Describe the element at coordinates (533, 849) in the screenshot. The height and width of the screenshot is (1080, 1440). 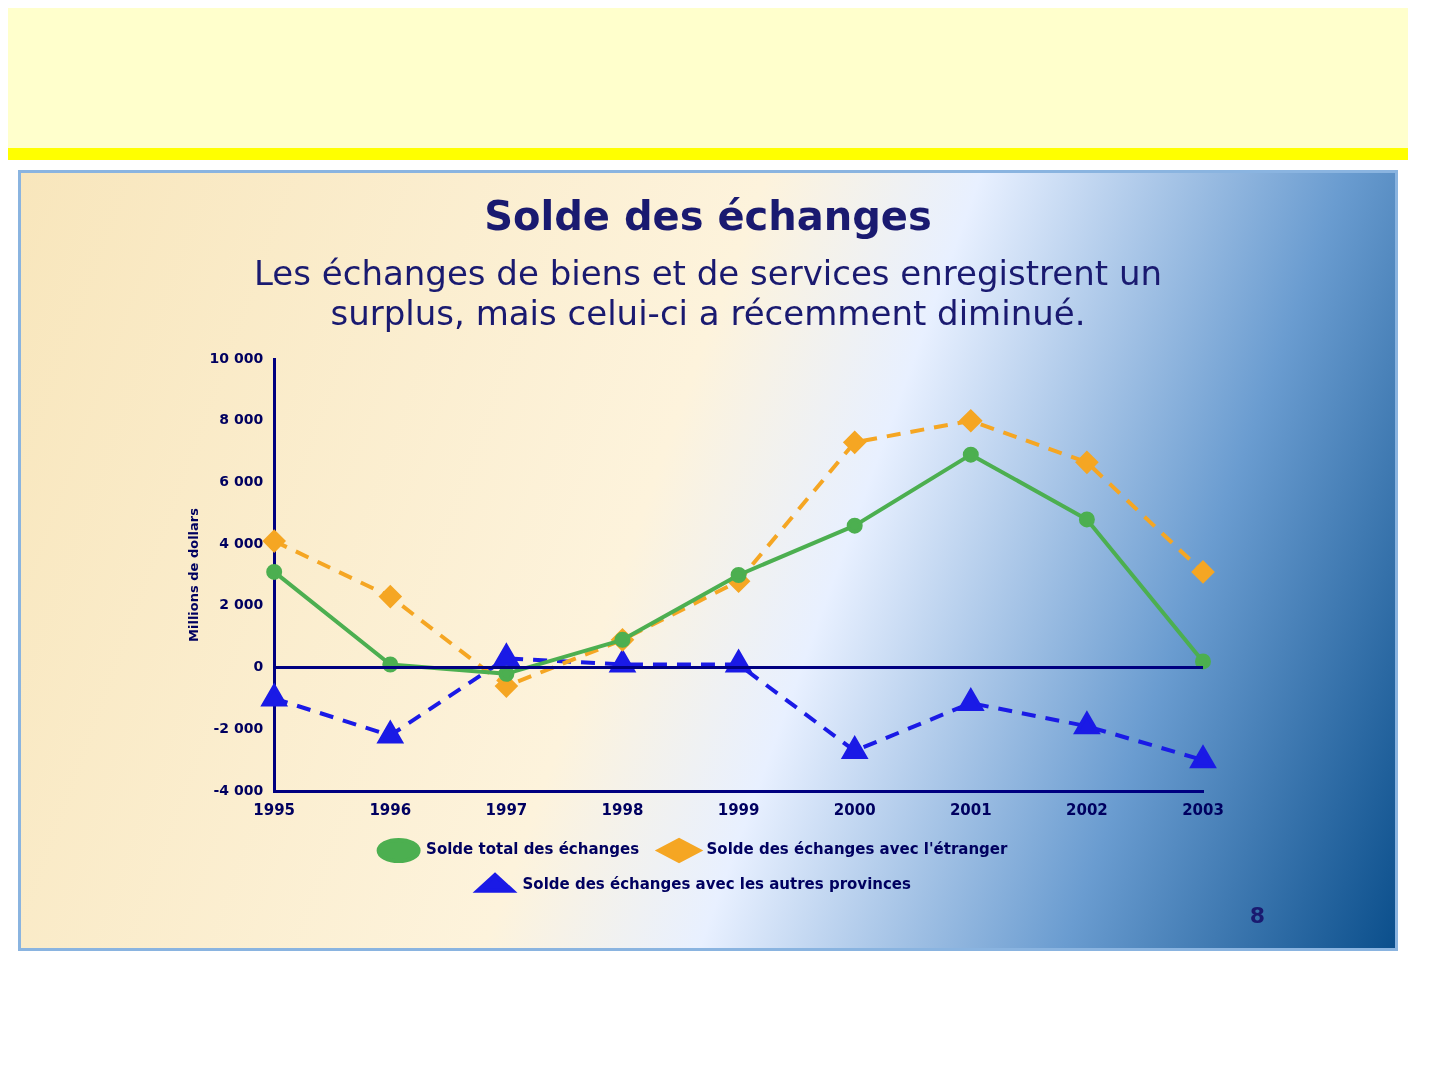
I see `legend-label: Solde total des échanges` at that location.